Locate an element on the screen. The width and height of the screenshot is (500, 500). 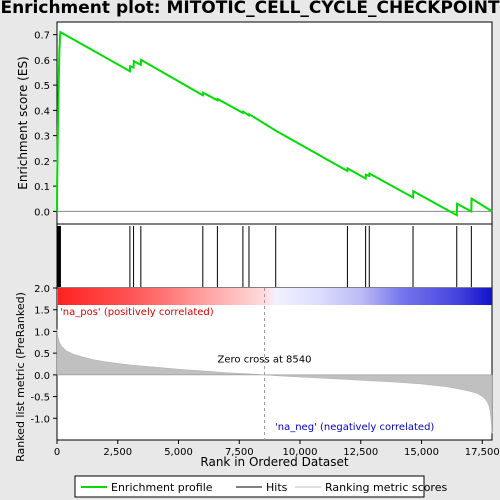
rank-color-bar is located at coordinates (275, 296).